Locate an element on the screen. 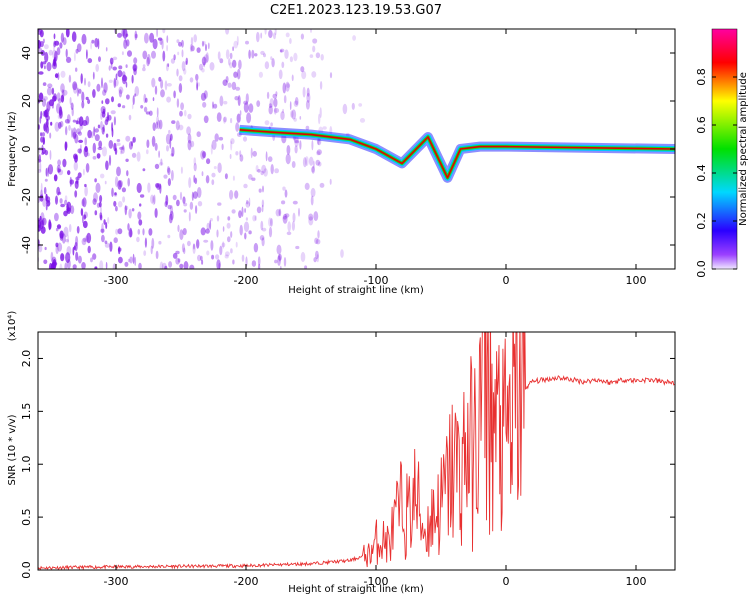  snr-y-tick-label: 1.5 is located at coordinates (26, 412).